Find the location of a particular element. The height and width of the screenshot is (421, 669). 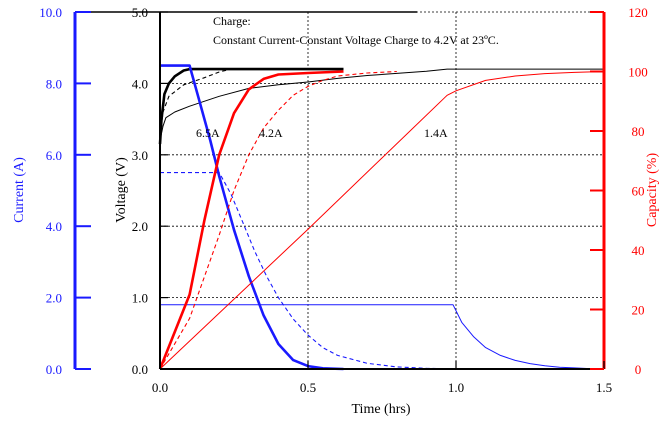

current-tick-label-5: 10.0 is located at coordinates (50, 12).